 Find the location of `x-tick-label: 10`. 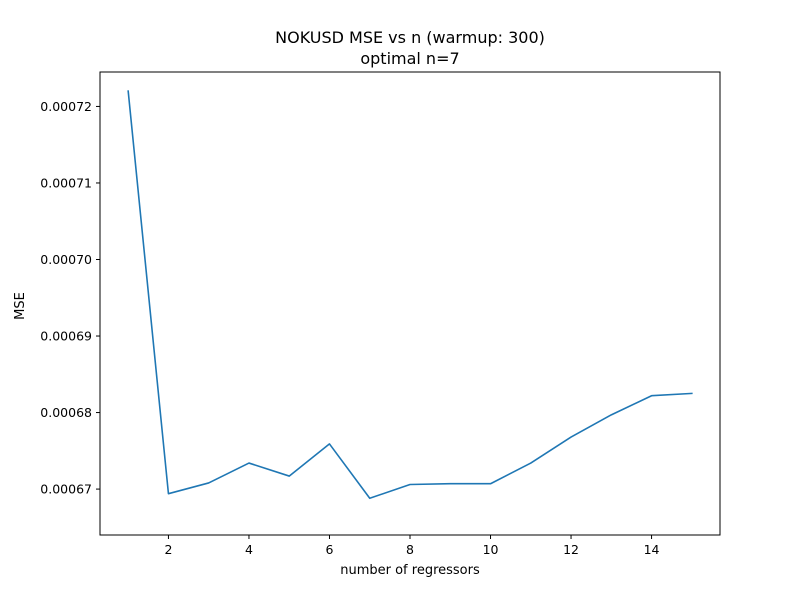

x-tick-label: 10 is located at coordinates (491, 549).